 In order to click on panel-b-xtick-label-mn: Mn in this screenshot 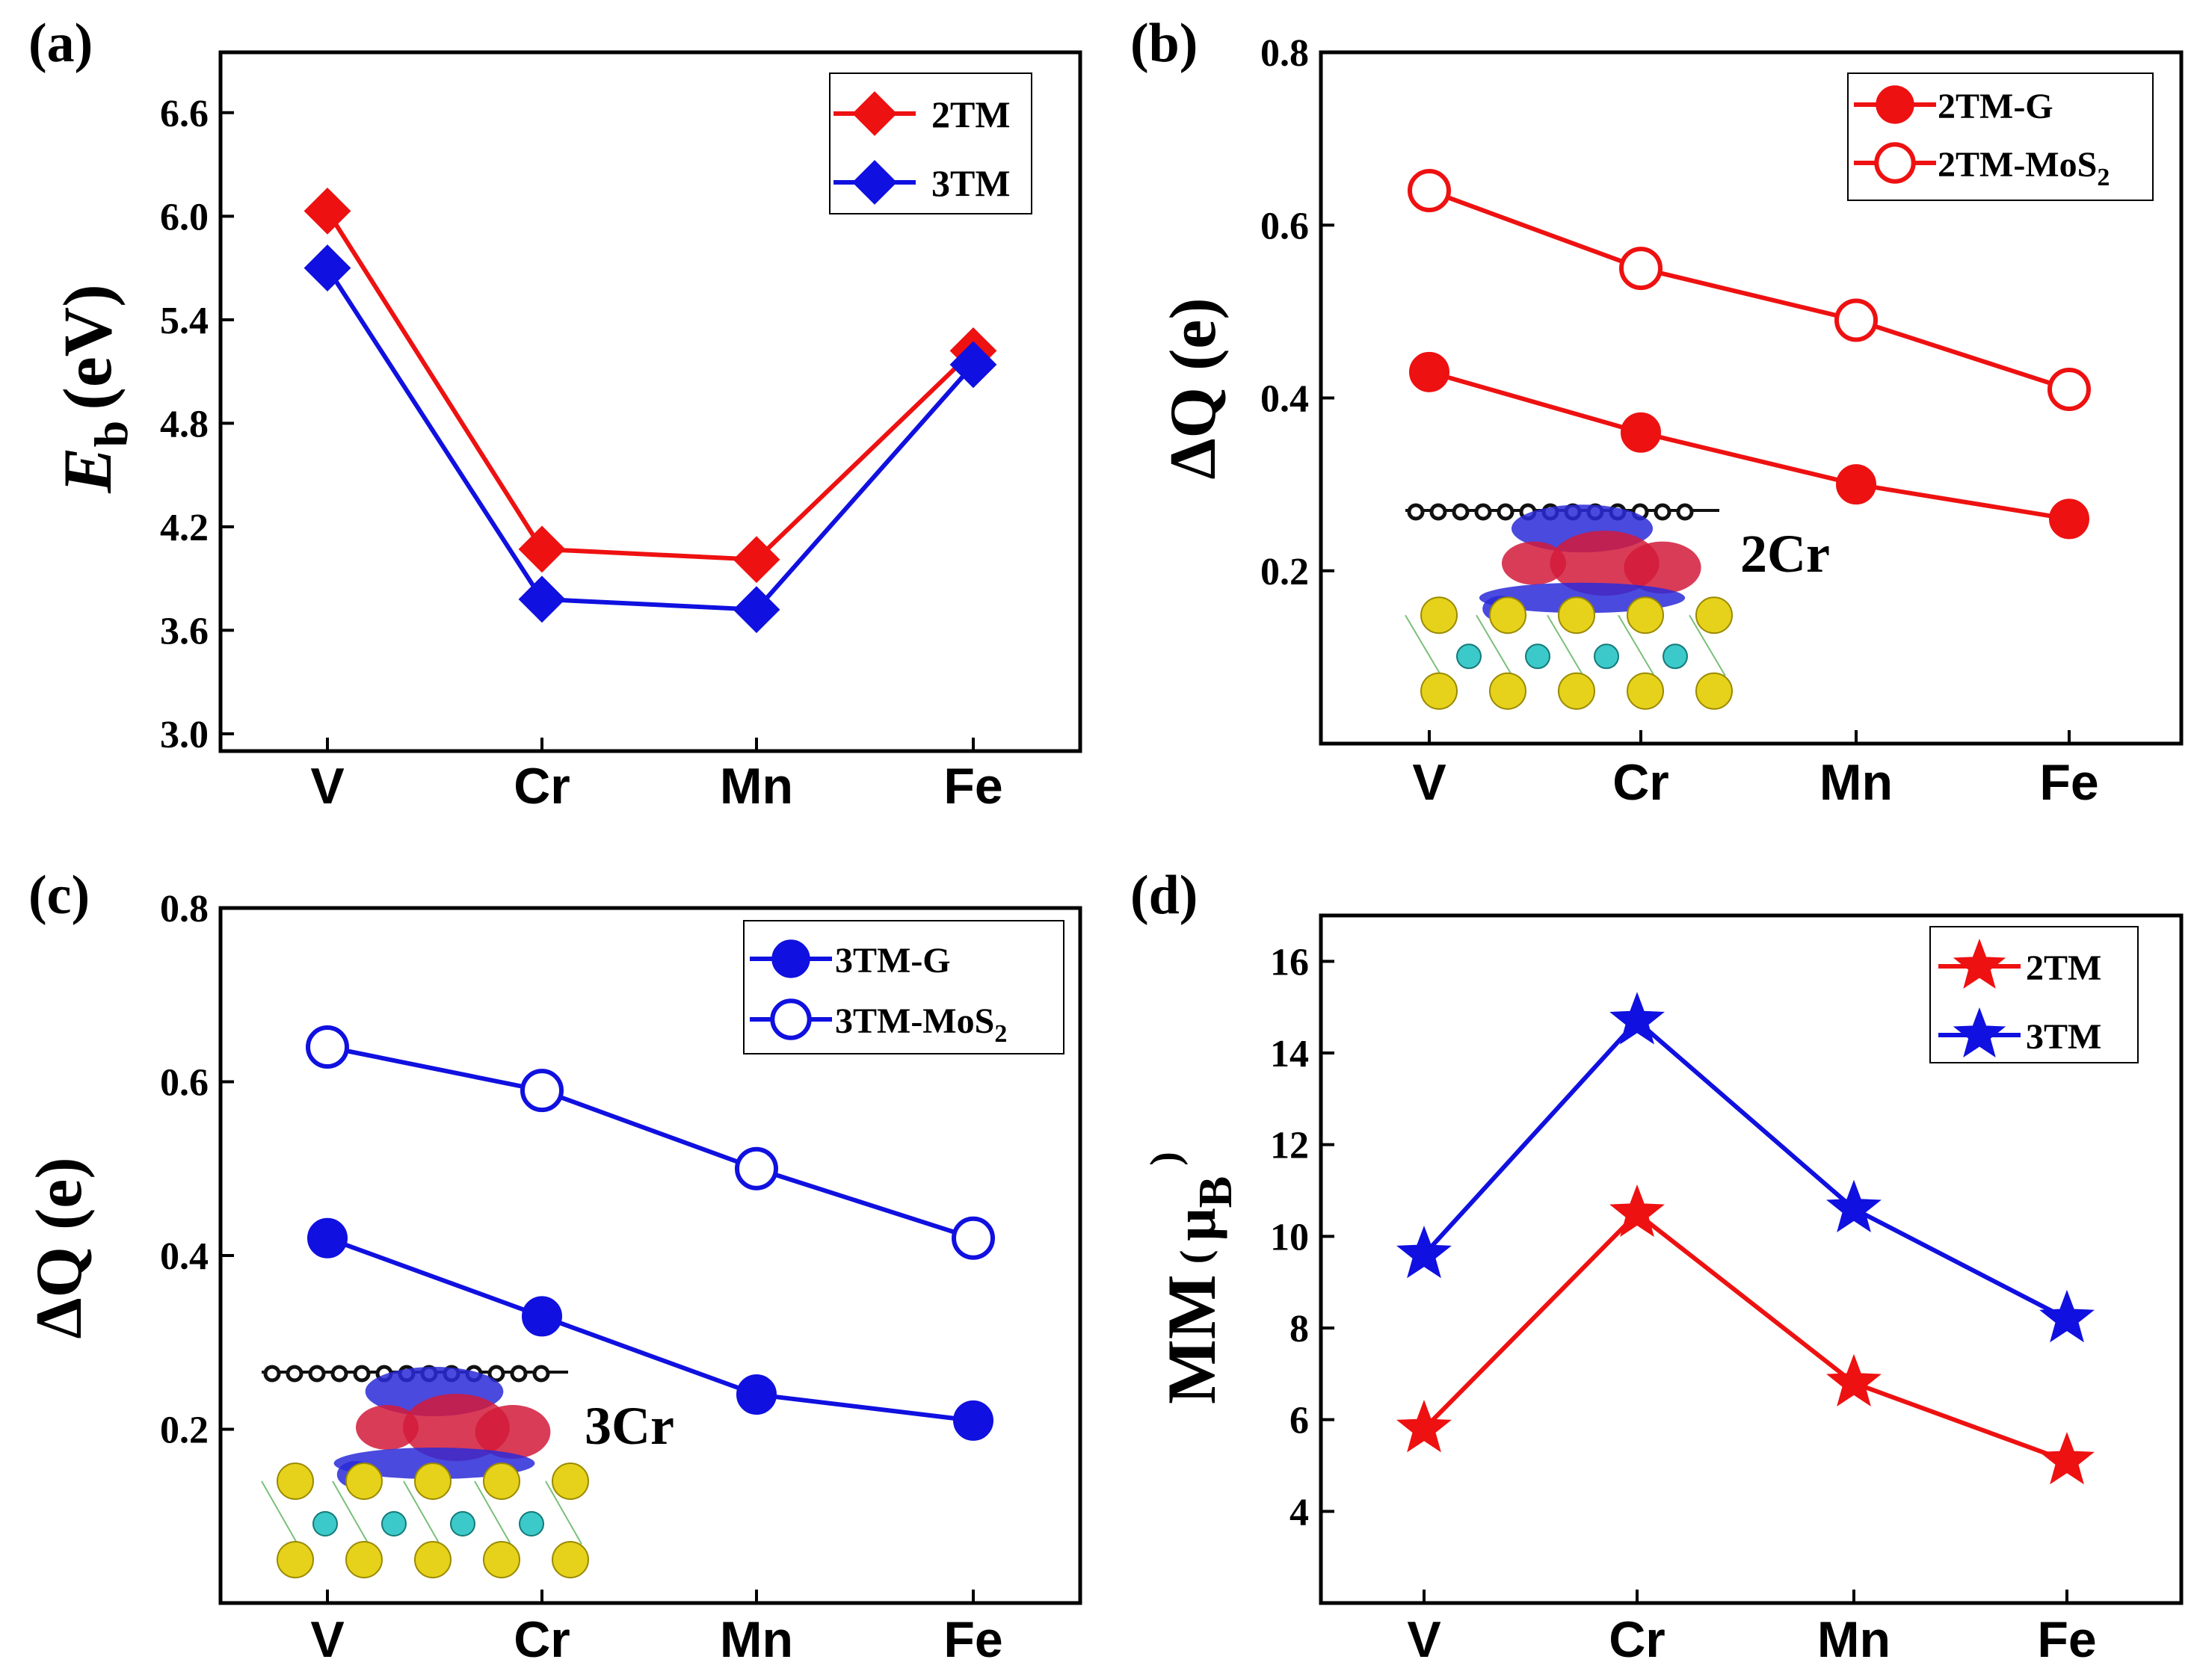, I will do `click(1856, 782)`.